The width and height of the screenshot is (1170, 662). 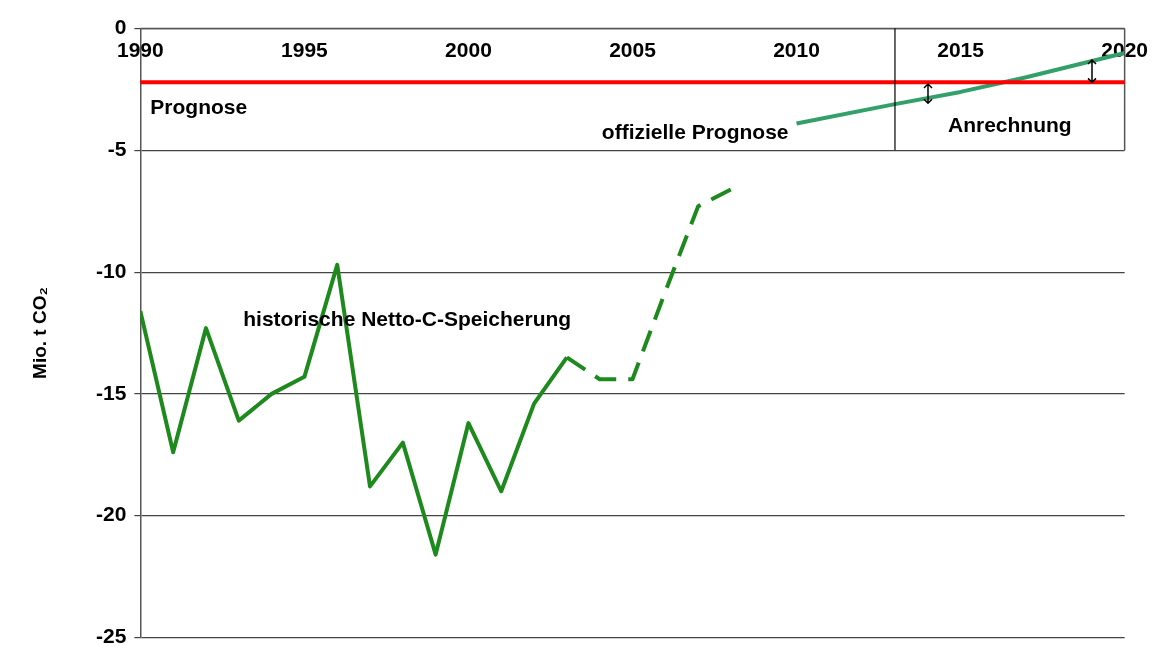 What do you see at coordinates (468, 49) in the screenshot?
I see `x-tick-label: 2000` at bounding box center [468, 49].